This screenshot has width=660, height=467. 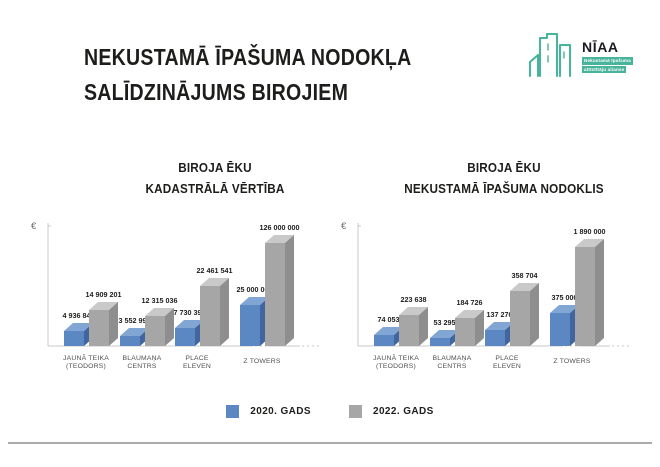 I want to click on value-label: 126 000 000, so click(x=280, y=227).